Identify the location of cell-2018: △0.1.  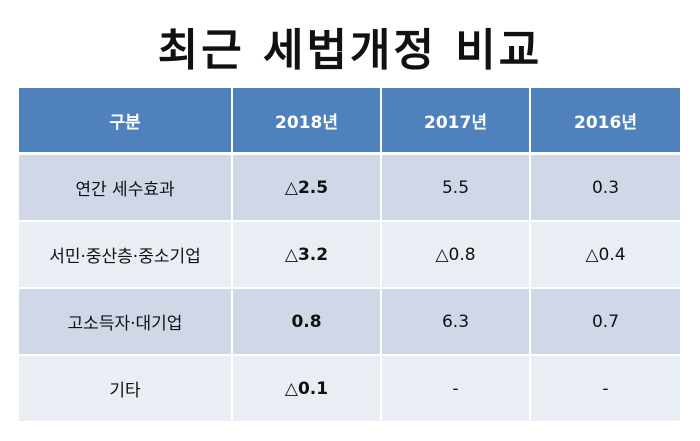
(307, 389).